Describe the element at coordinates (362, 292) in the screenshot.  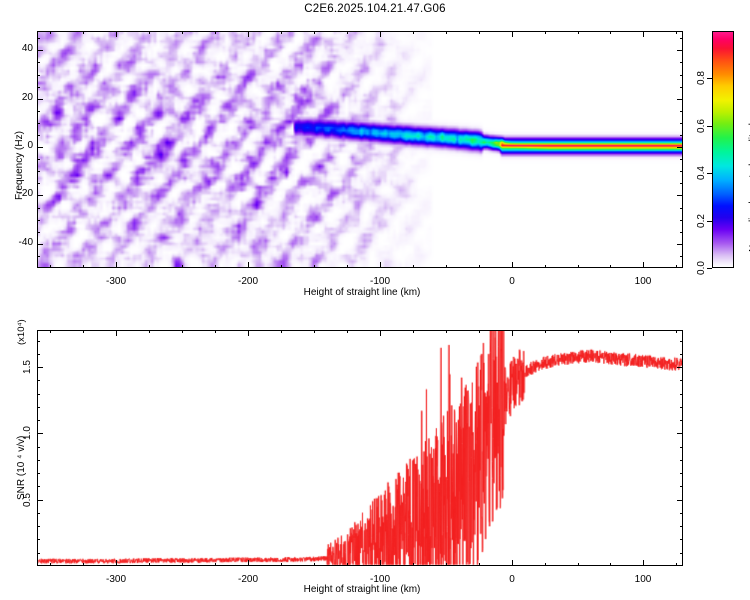
I see `spectrogram-xlabel: Height of straight line (km)` at that location.